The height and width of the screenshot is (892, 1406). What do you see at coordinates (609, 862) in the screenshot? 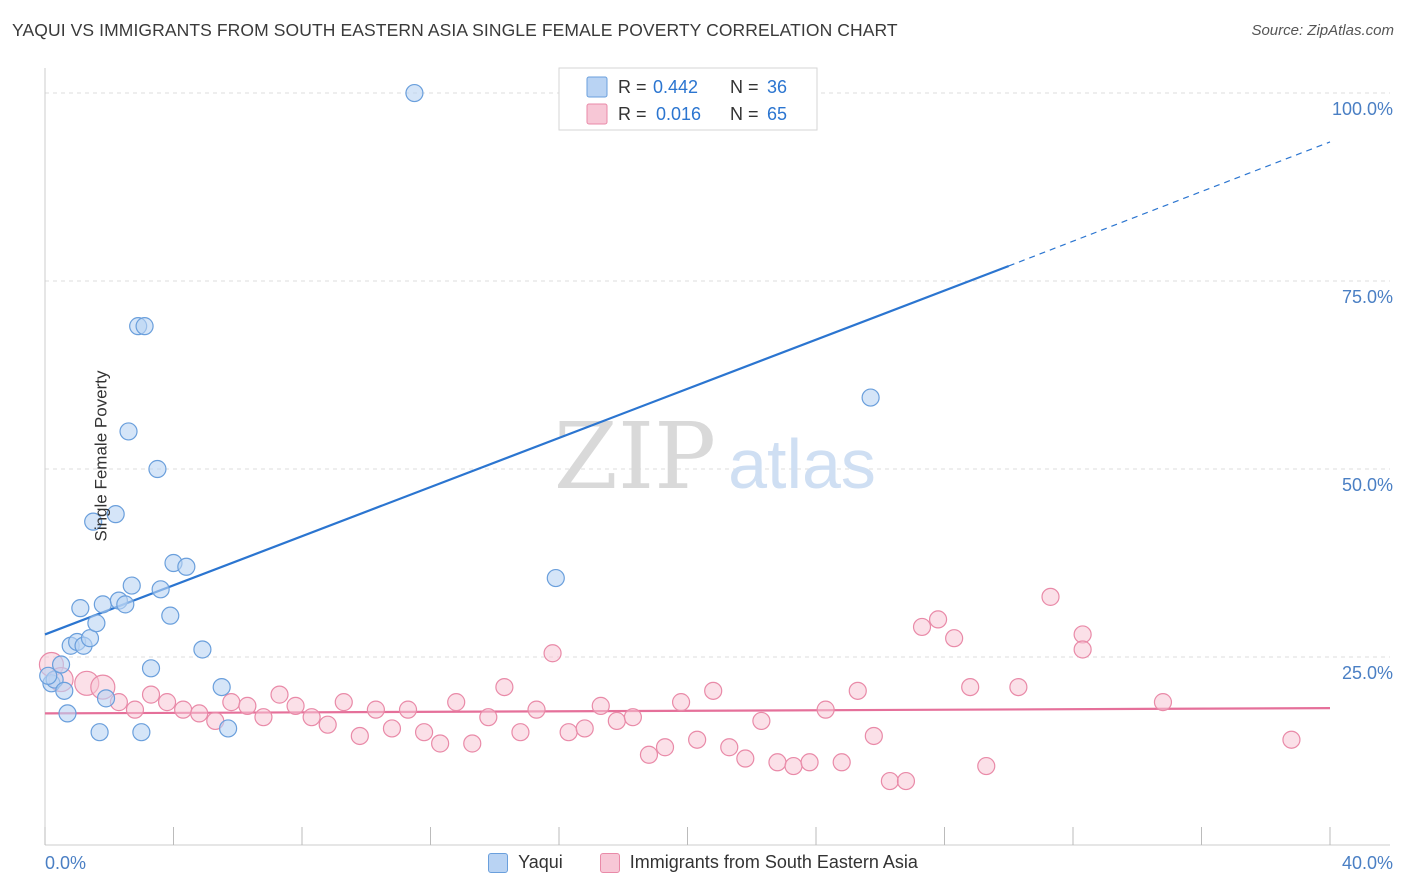
I see `legend-color-immigrants` at bounding box center [609, 862].